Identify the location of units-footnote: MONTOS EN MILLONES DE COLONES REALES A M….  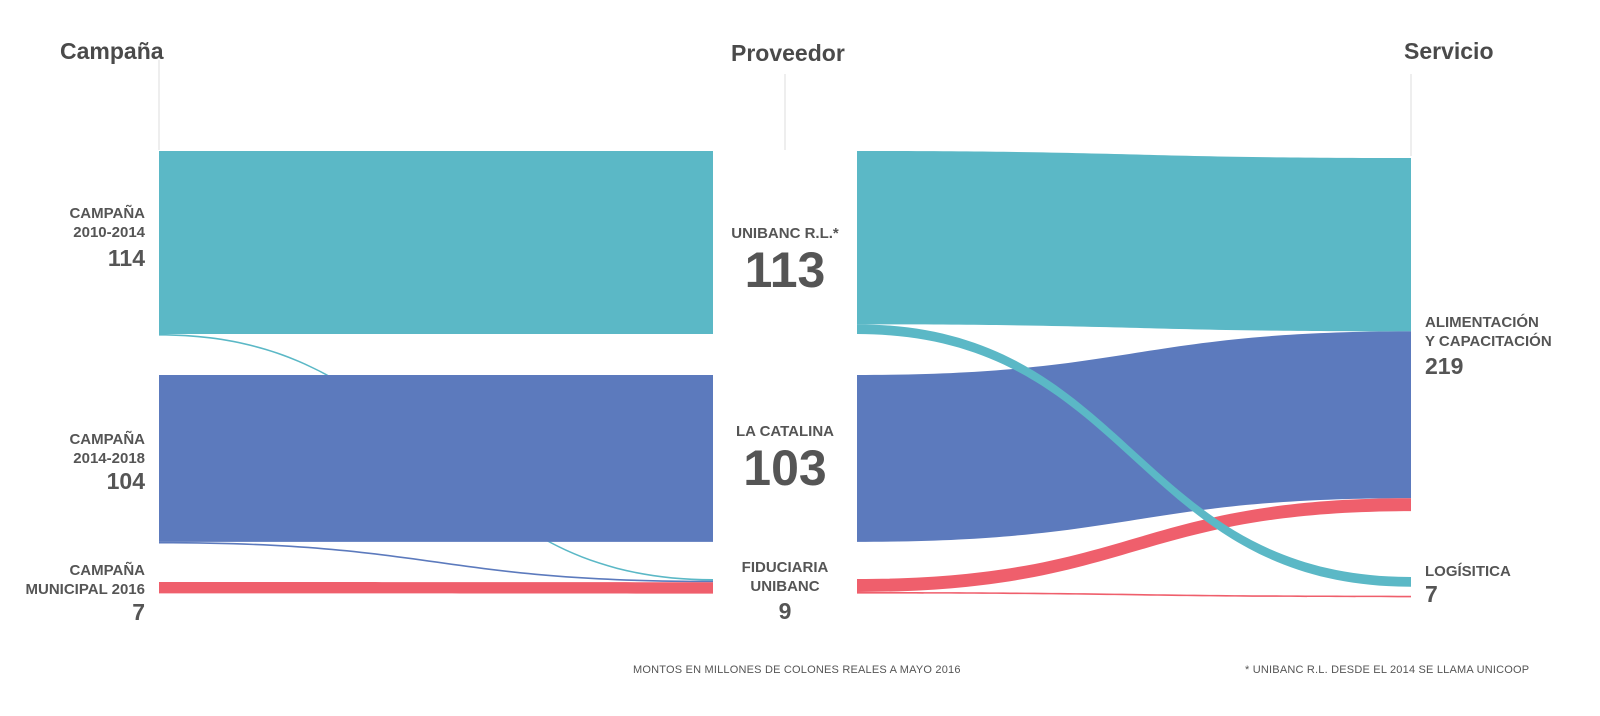
(797, 670).